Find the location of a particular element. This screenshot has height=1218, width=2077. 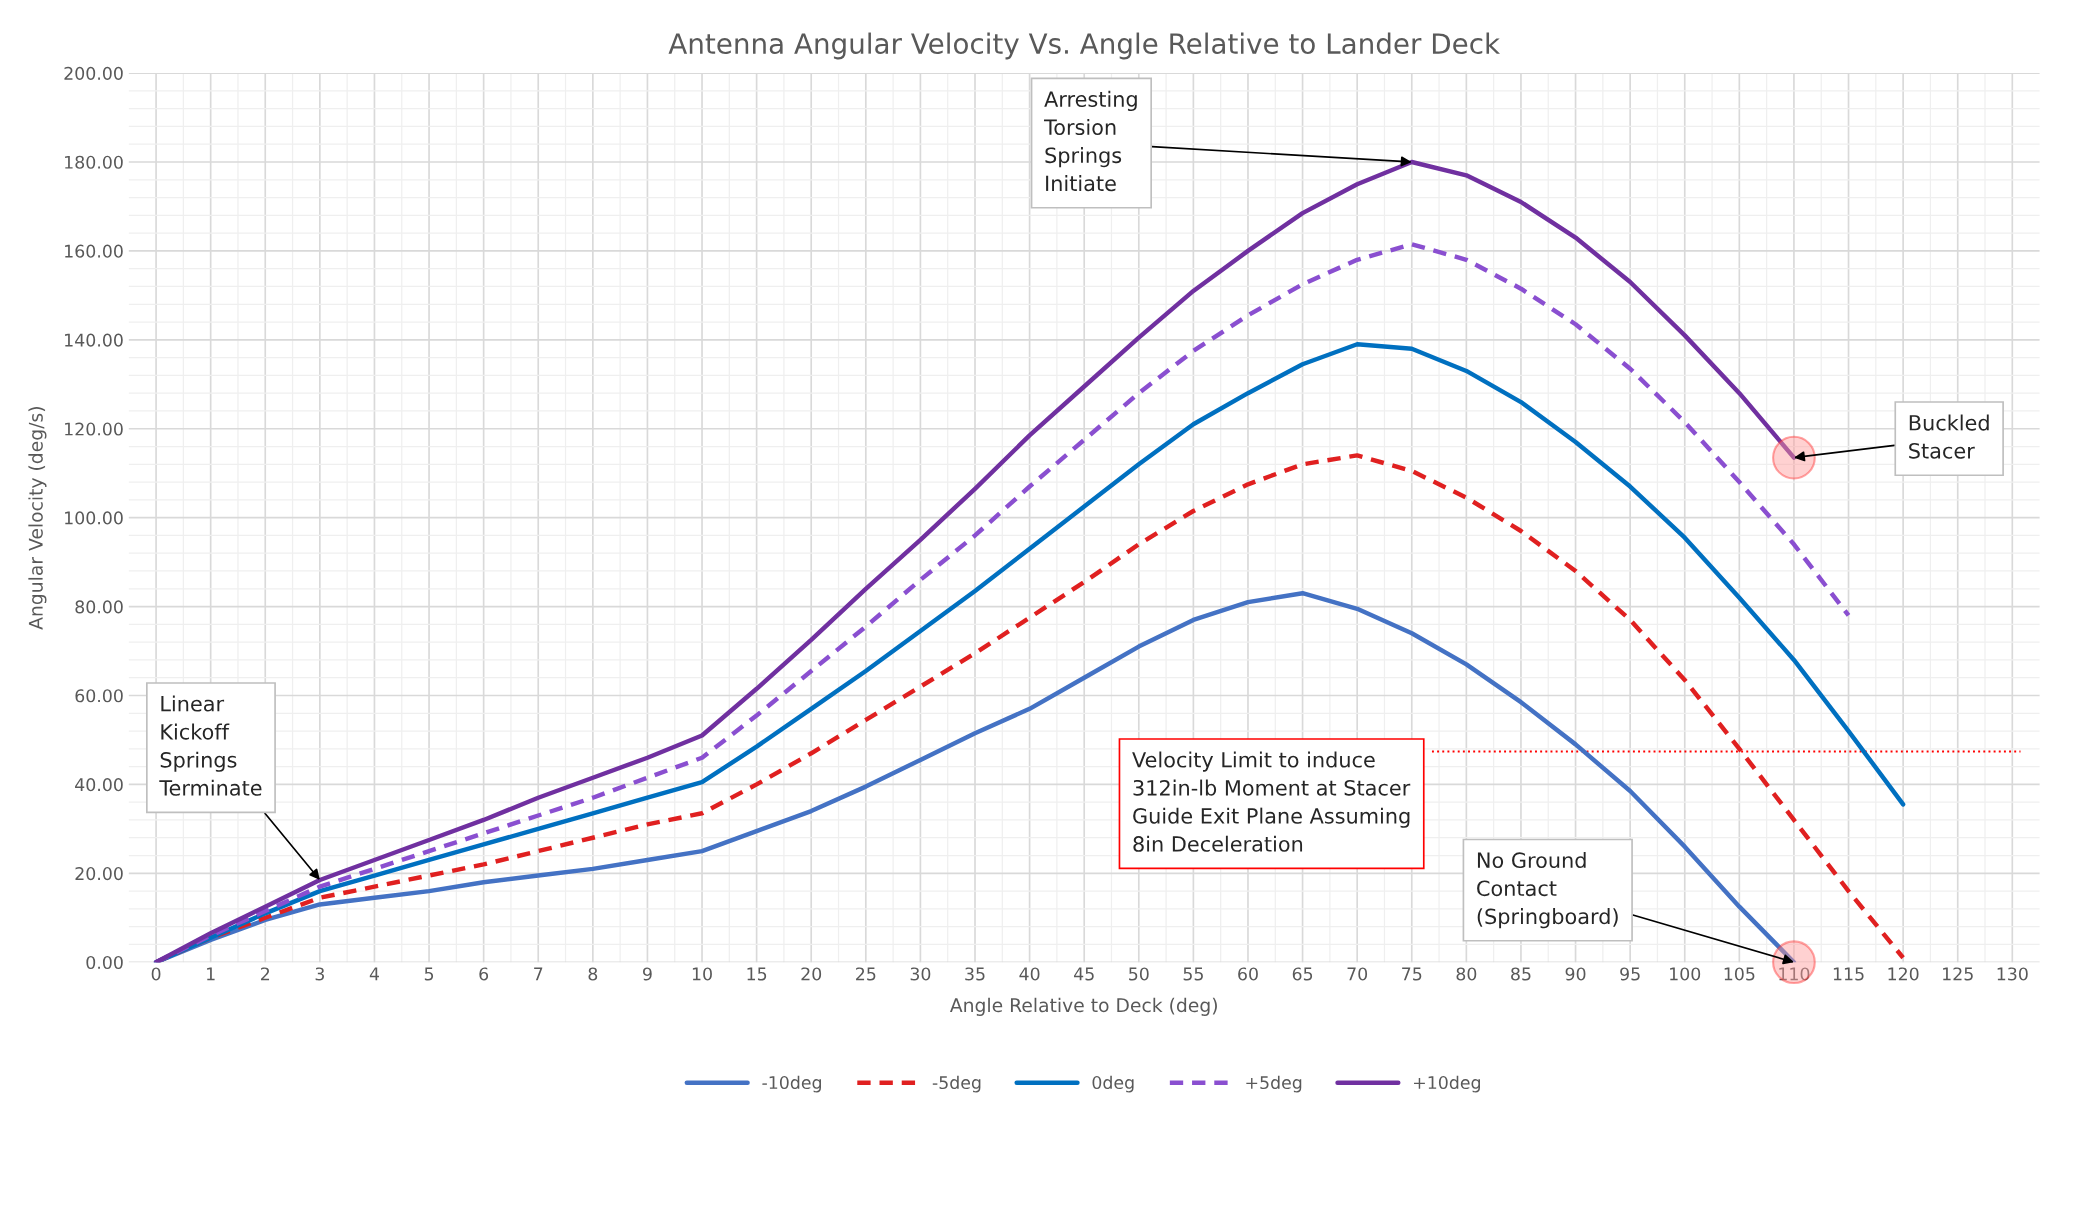

annotation: No Ground Contact (Springboard) is located at coordinates (1547, 890).